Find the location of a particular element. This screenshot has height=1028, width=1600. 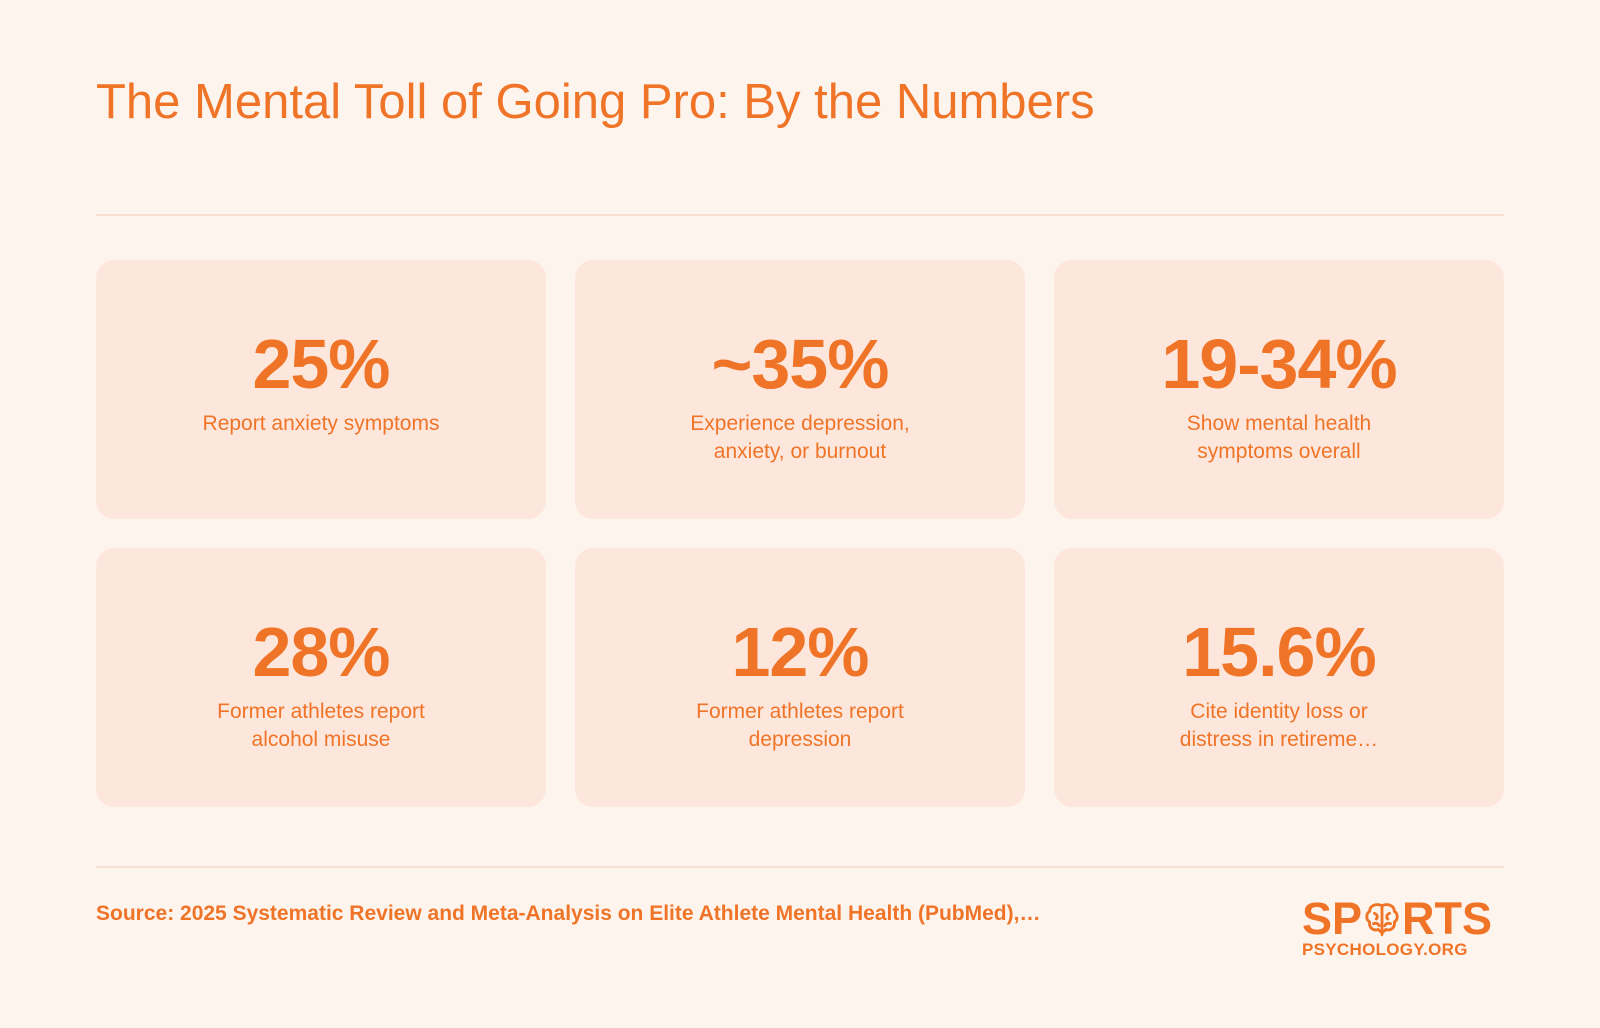

stat-value: 12% is located at coordinates (800, 652).